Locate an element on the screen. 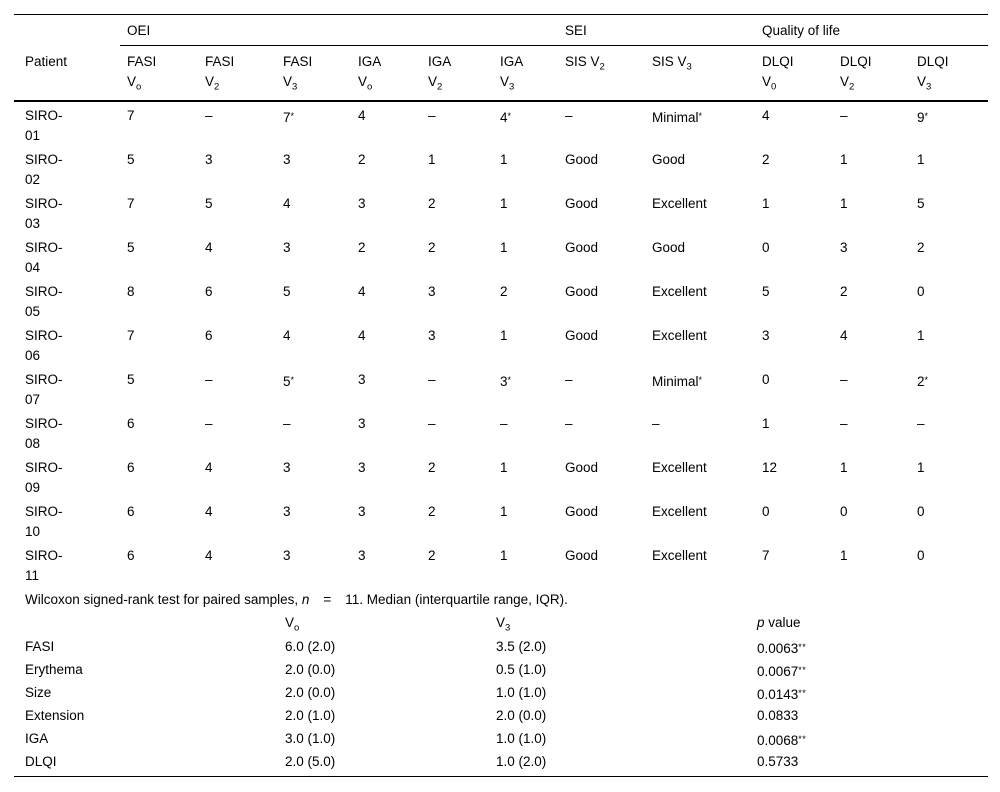  group-header-quality-of-life: Quality of life is located at coordinates (801, 30).